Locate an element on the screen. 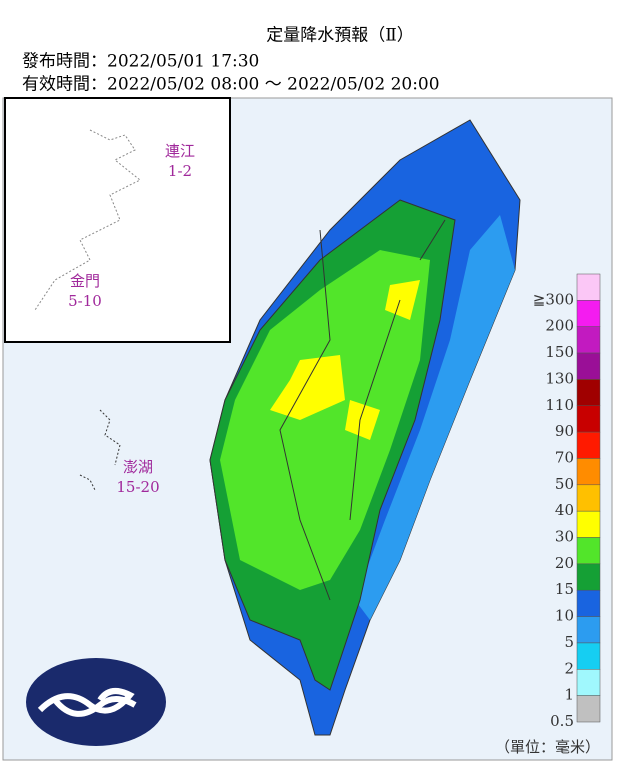 This screenshot has height=769, width=620. region-range: 5-10 is located at coordinates (85, 301).